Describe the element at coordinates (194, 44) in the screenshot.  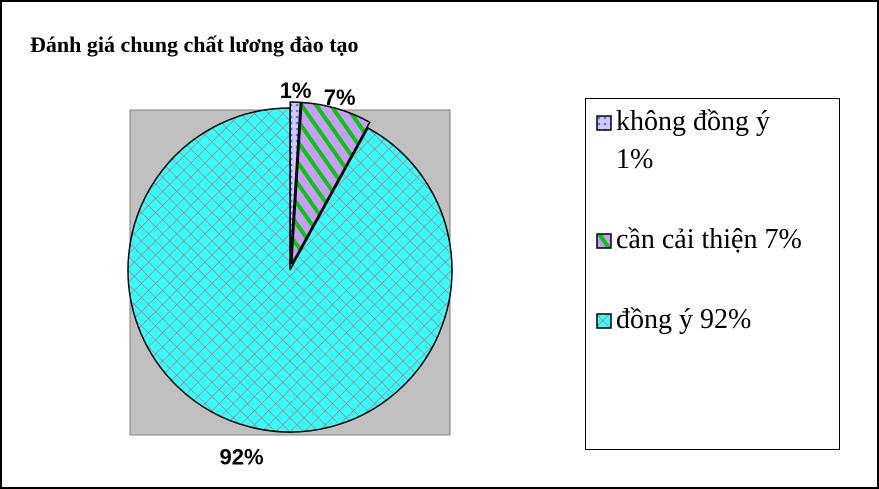
I see `chart-title: Đánh giá chung chất lương đào tạo` at that location.